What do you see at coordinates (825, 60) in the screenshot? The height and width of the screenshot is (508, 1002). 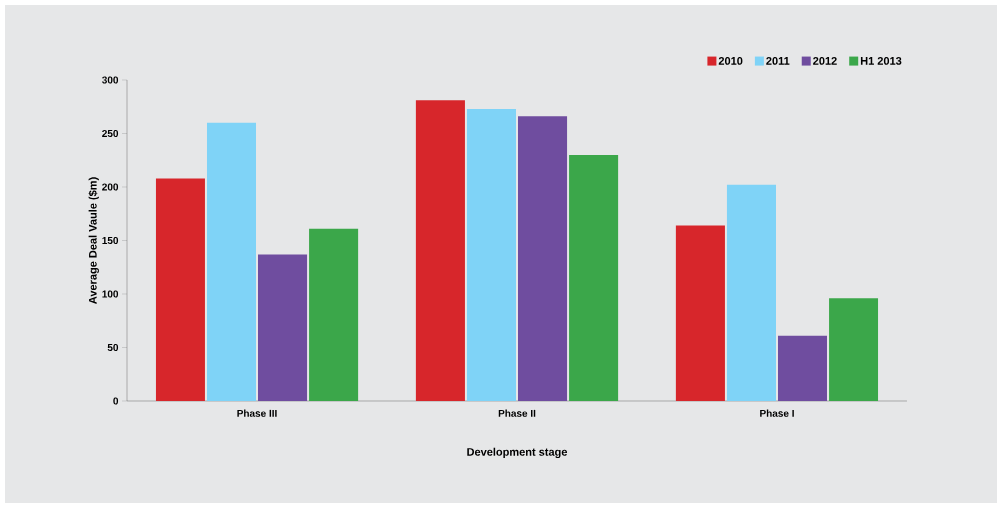 I see `legend-label: 2012` at bounding box center [825, 60].